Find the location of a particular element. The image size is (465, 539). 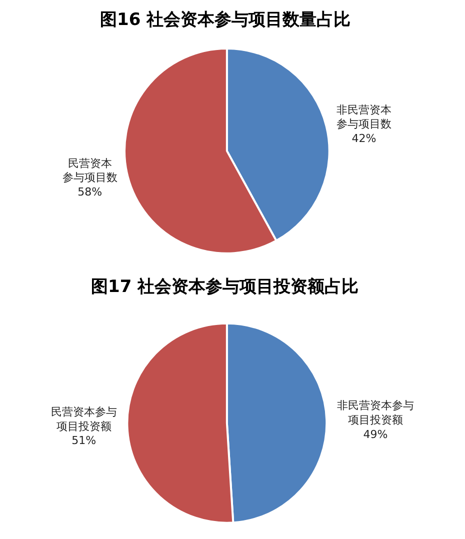

chart-title: 图16 社会资本参与项目数量占比 is located at coordinates (225, 20).